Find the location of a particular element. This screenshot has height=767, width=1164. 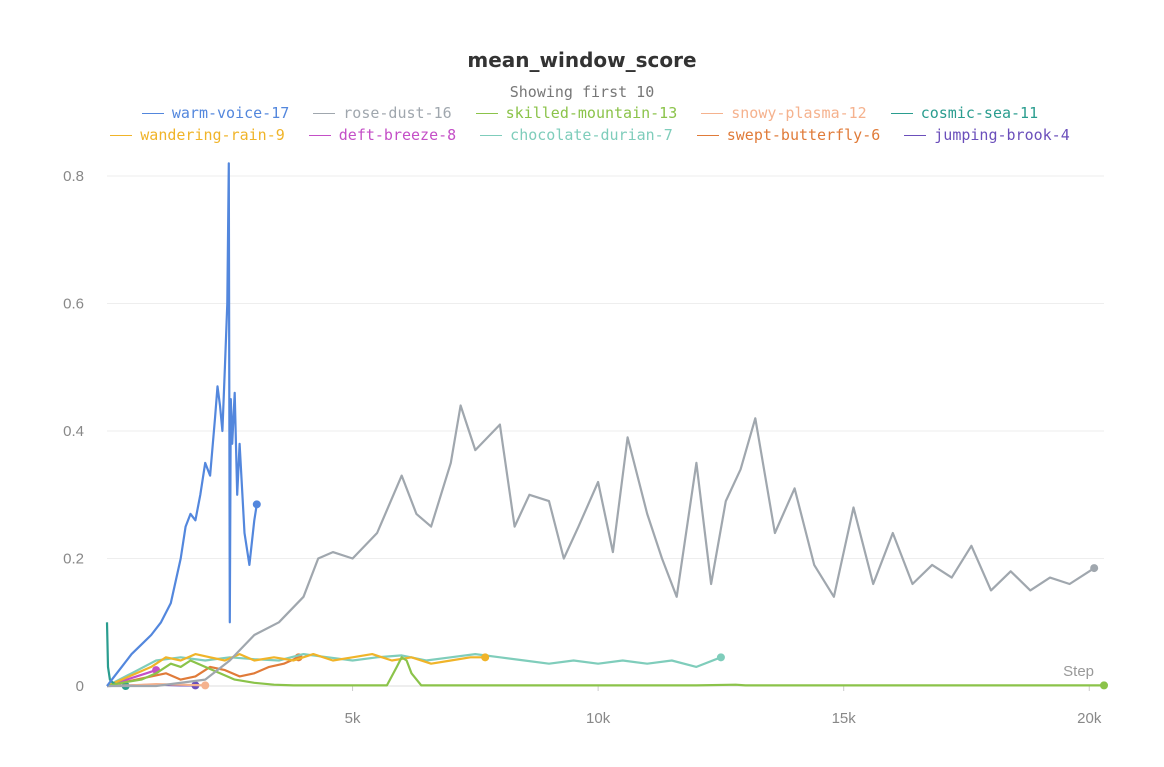

legend-item: skilled-mountain-13 is located at coordinates (576, 113).